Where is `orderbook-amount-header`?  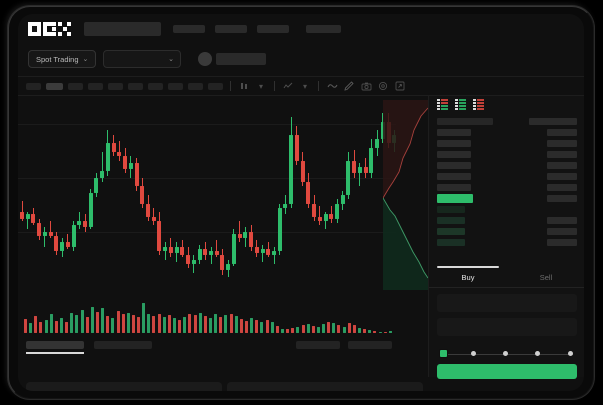
orderbook-amount-header is located at coordinates (553, 121).